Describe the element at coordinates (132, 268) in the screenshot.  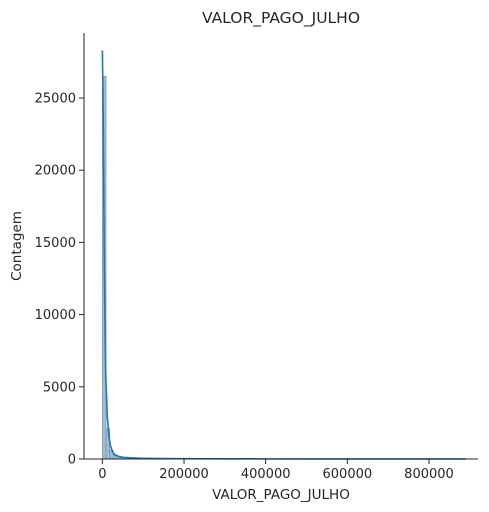
I see `histogram-bars` at that location.